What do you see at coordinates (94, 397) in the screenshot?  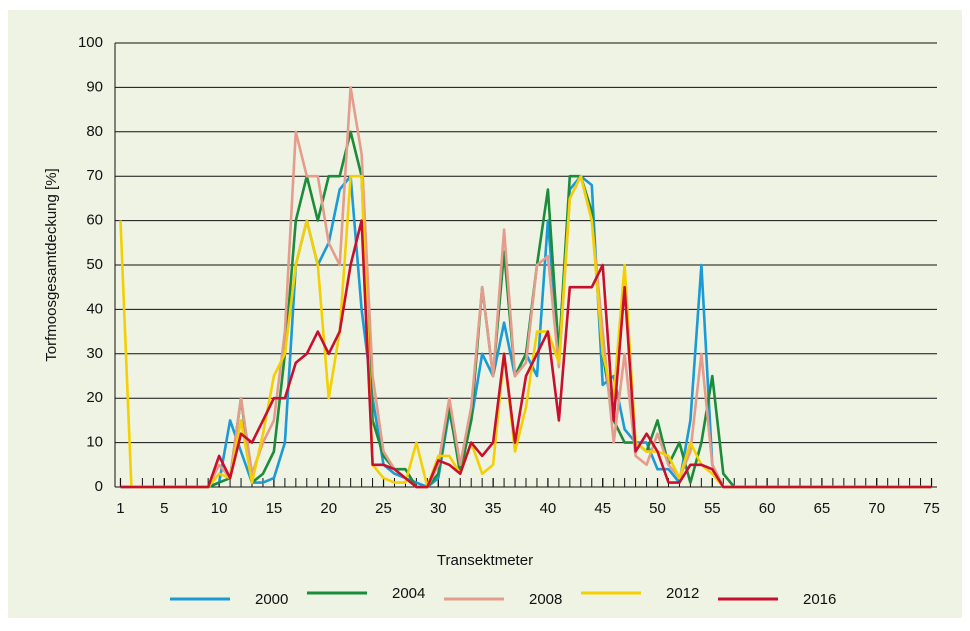 I see `y-tick-label: 20` at bounding box center [94, 397].